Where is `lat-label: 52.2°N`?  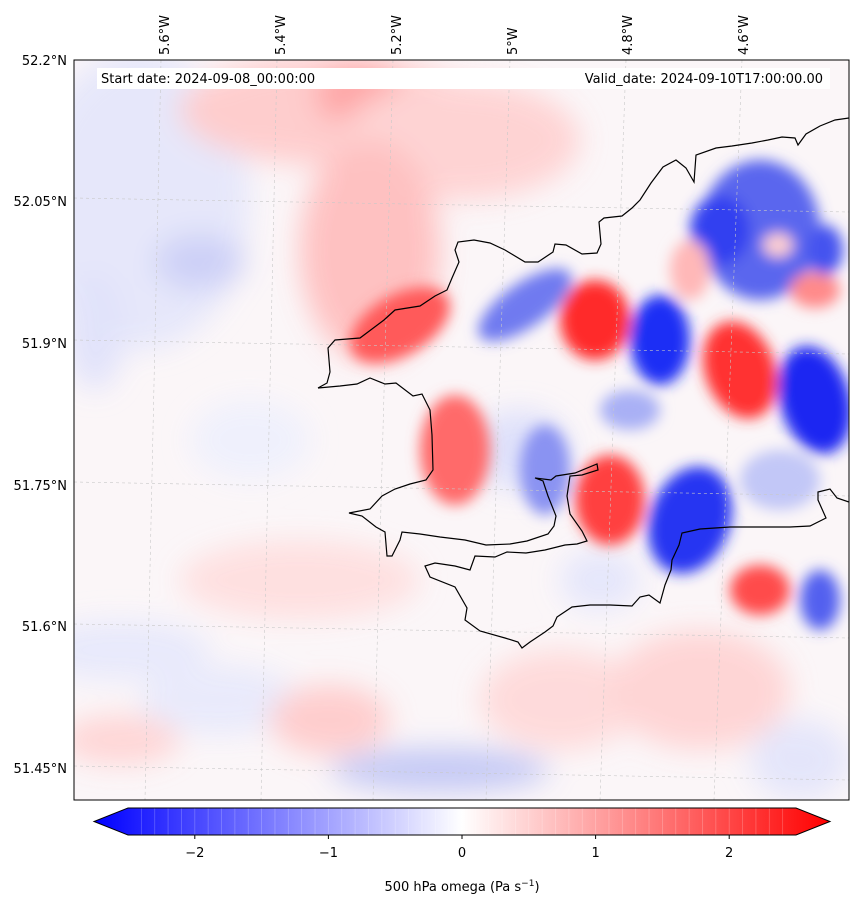 lat-label: 52.2°N is located at coordinates (44, 61).